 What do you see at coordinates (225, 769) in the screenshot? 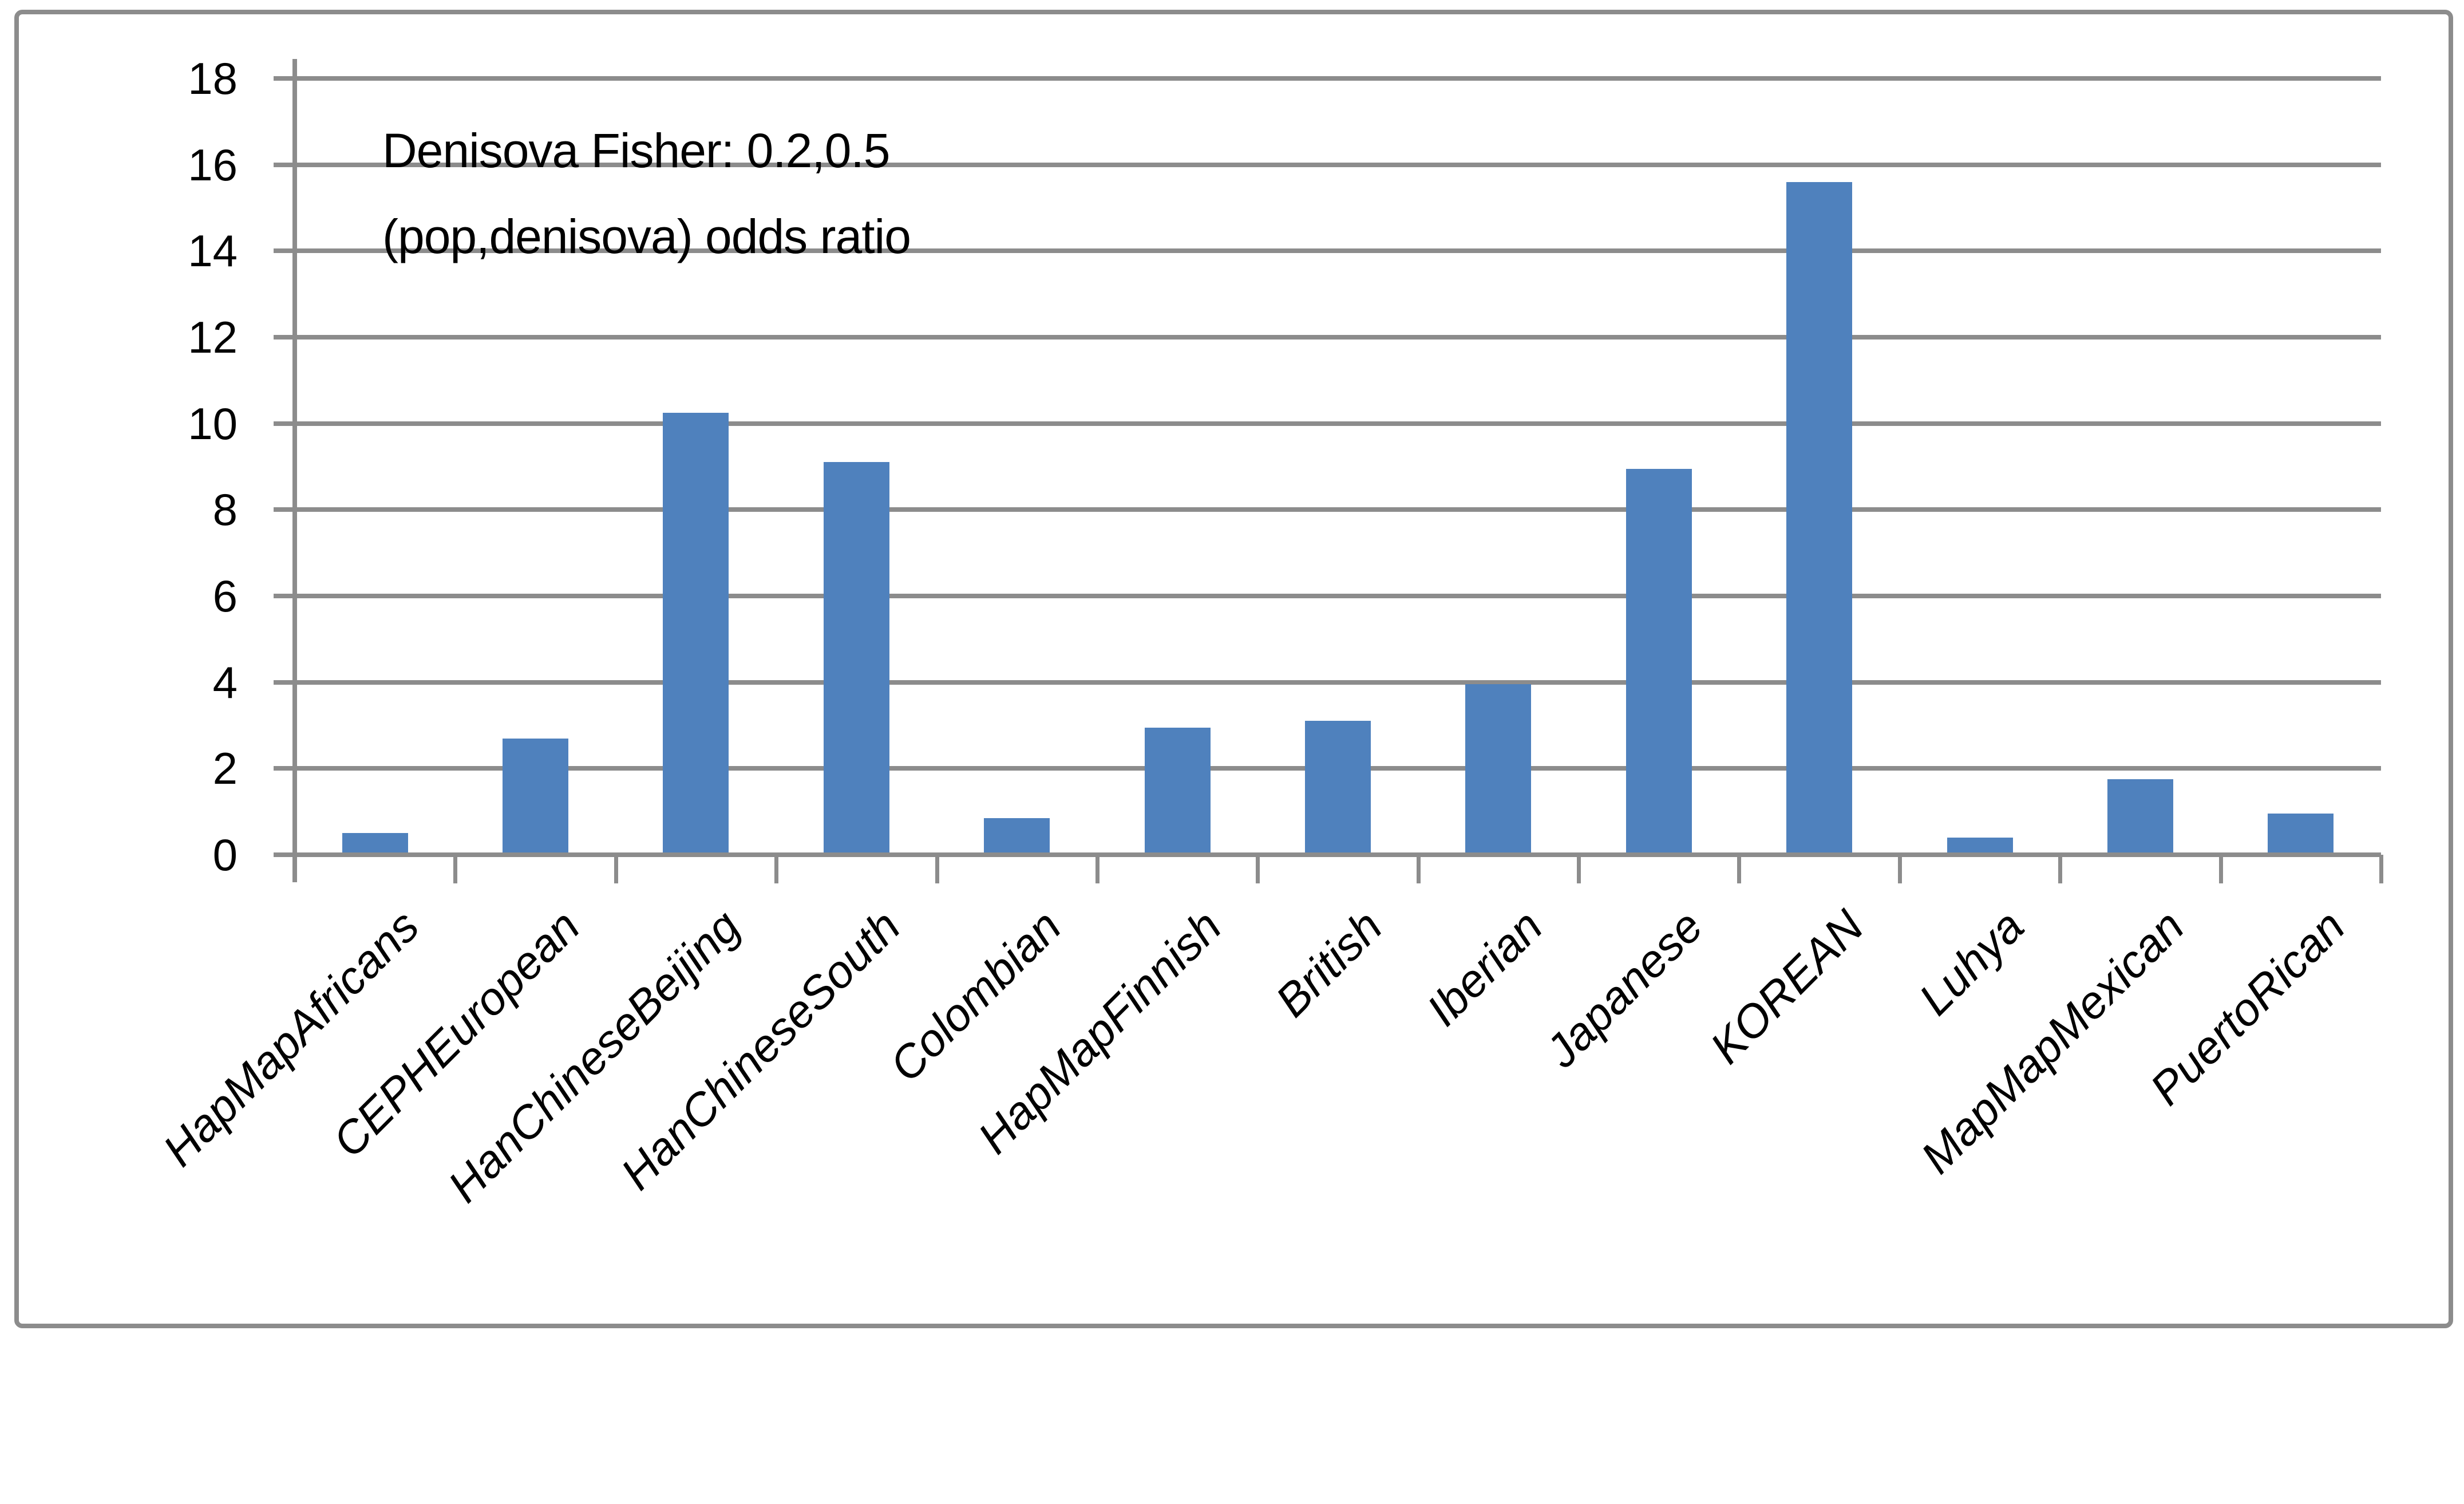
I see `y-axis-tick-label-2: 2` at bounding box center [225, 769].